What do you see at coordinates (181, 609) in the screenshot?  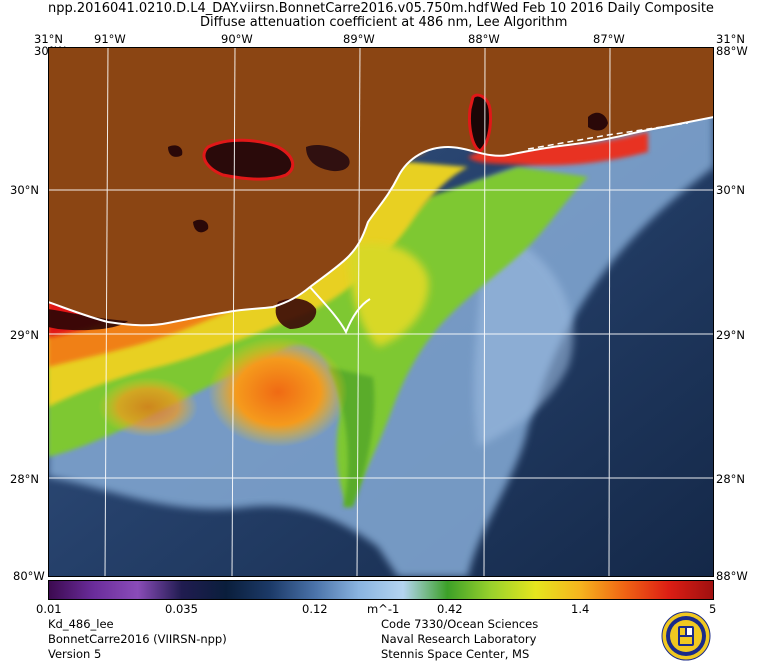 I see `colorbar-tick: 0.035` at bounding box center [181, 609].